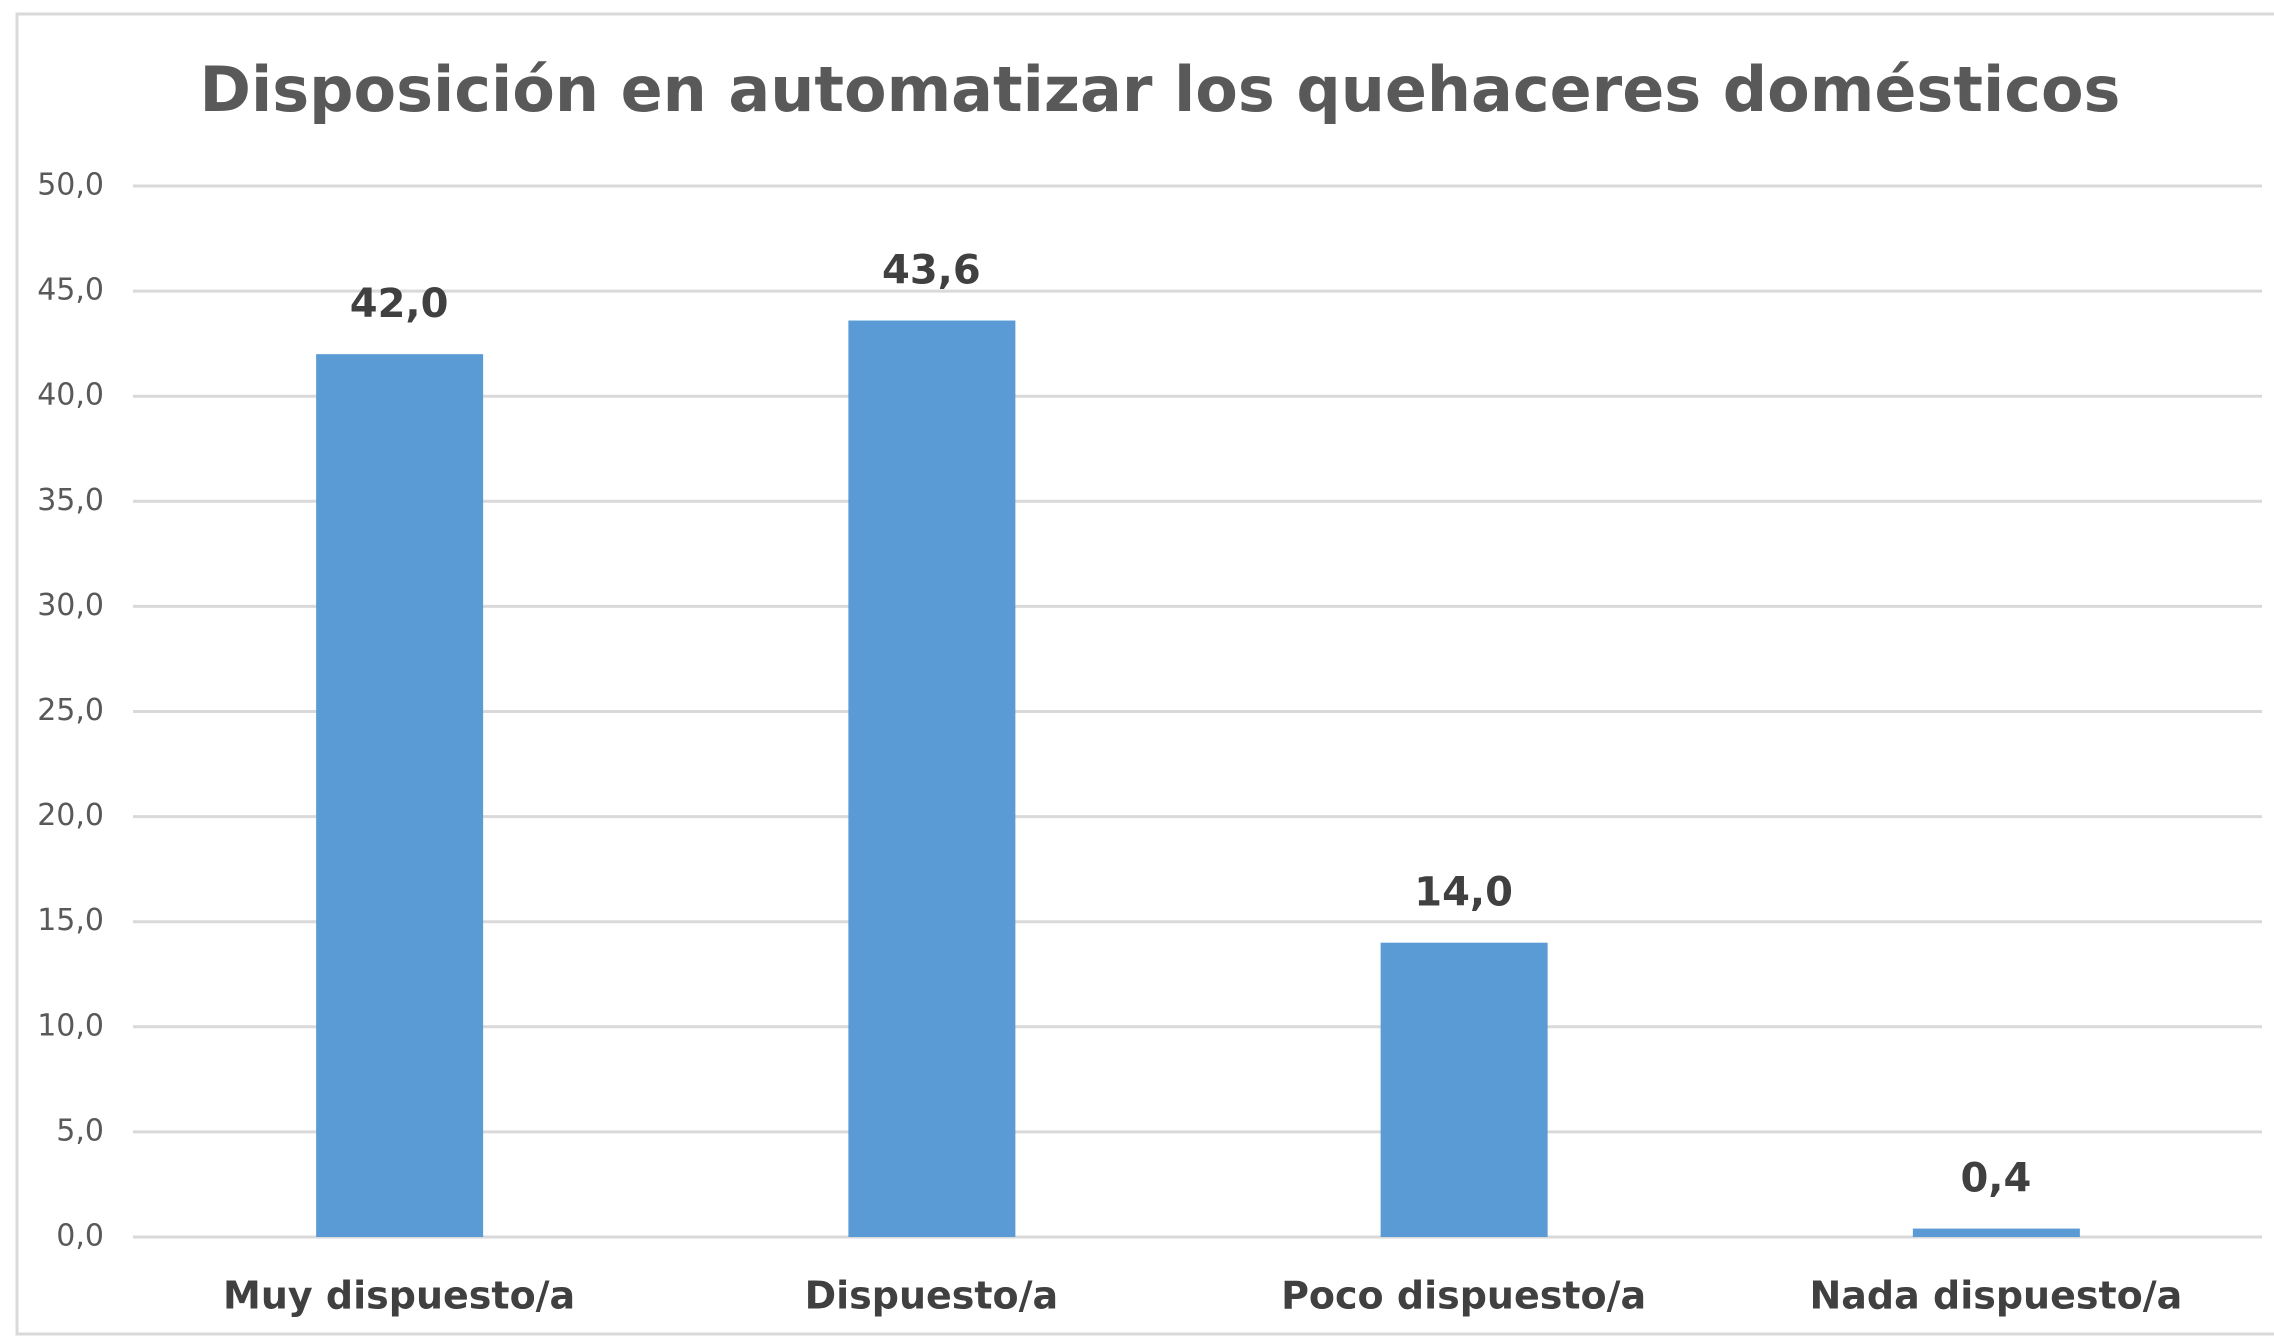  Describe the element at coordinates (1463, 1296) in the screenshot. I see `x-tick-label: Poco dispuesto/a` at that location.